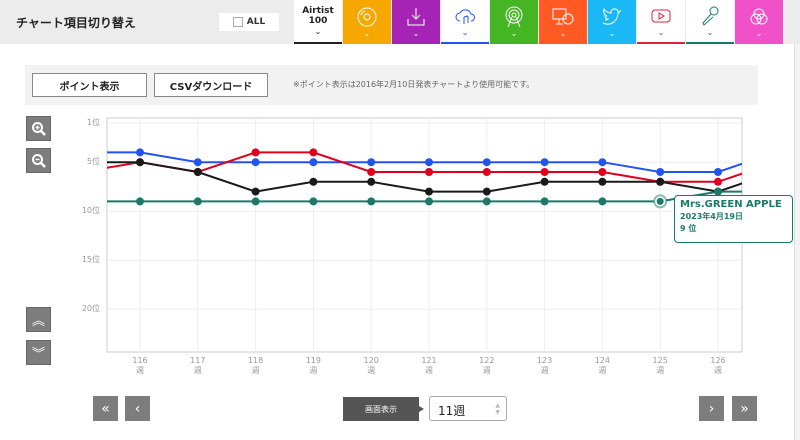  Describe the element at coordinates (416, 22) in the screenshot. I see `chart-tab-download: ⌄` at that location.